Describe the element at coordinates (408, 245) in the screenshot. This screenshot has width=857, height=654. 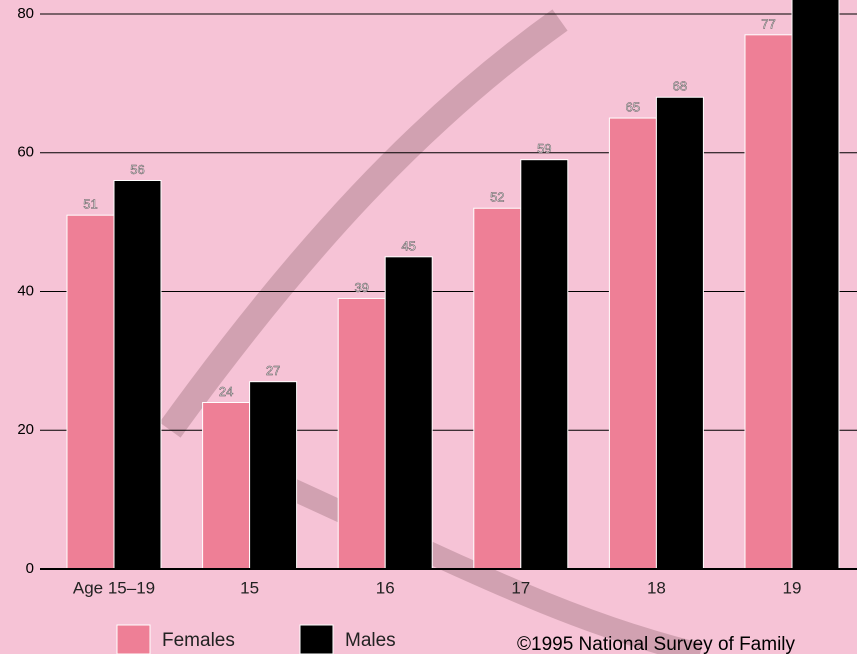
I see `data-label: 45` at that location.